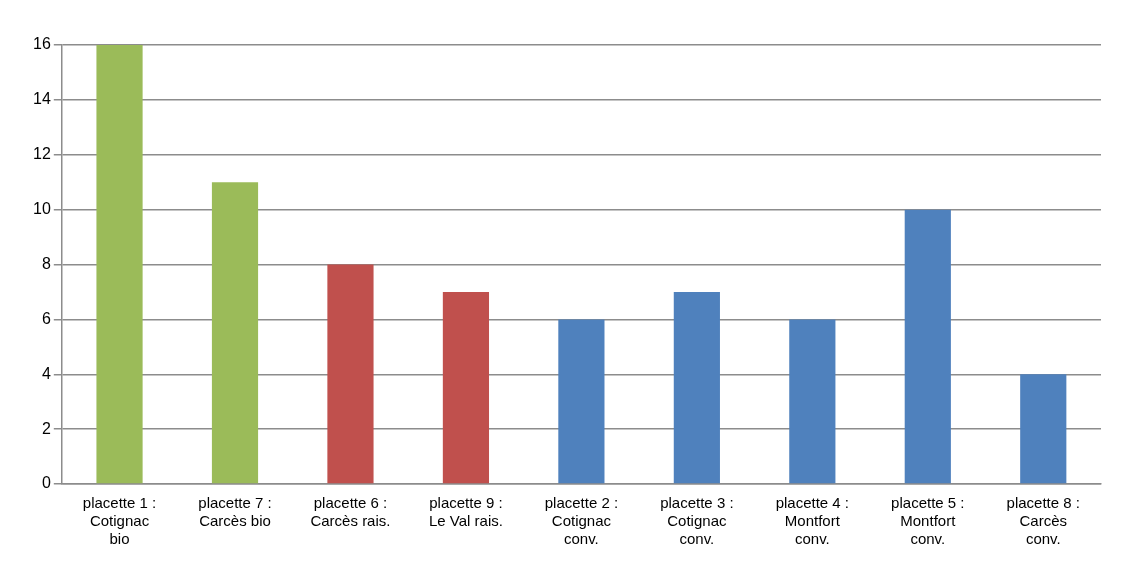 This screenshot has width=1146, height=562. I want to click on x-tick-label: placette 1 : Cotignac bio, so click(119, 521).